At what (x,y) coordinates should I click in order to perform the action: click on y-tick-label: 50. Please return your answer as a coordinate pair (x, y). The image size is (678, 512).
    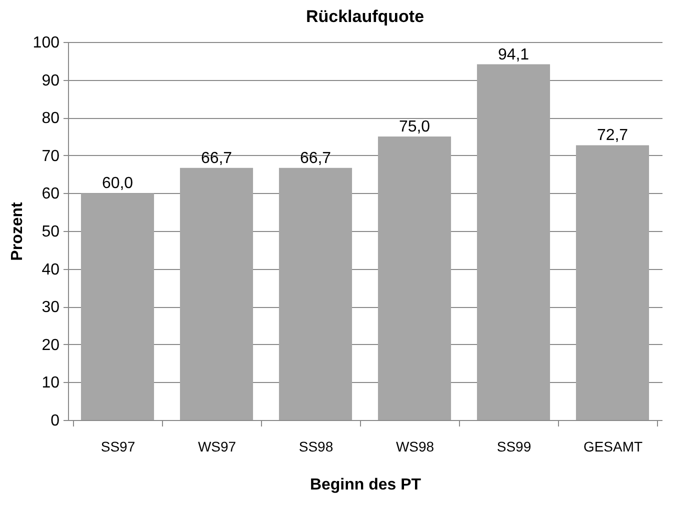
    Looking at the image, I should click on (51, 232).